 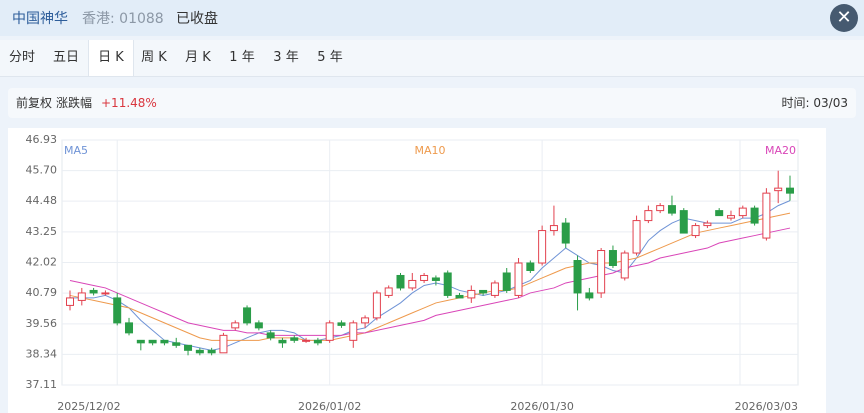 What do you see at coordinates (197, 19) in the screenshot?
I see `market-status: 已收盘` at bounding box center [197, 19].